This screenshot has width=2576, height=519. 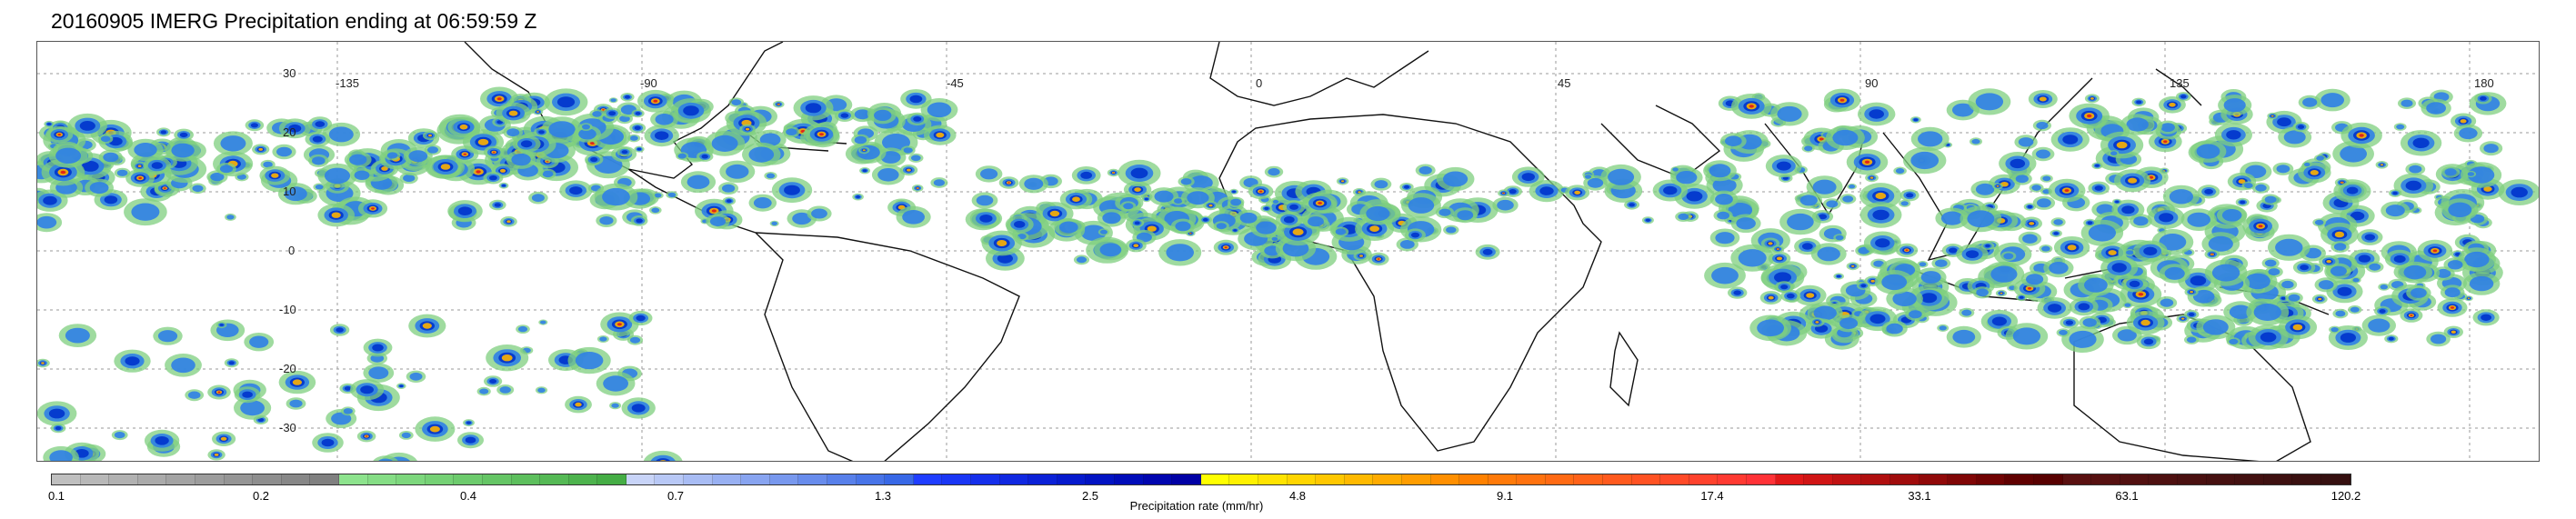 What do you see at coordinates (1660, 142) in the screenshot?
I see `coast-arabia` at bounding box center [1660, 142].